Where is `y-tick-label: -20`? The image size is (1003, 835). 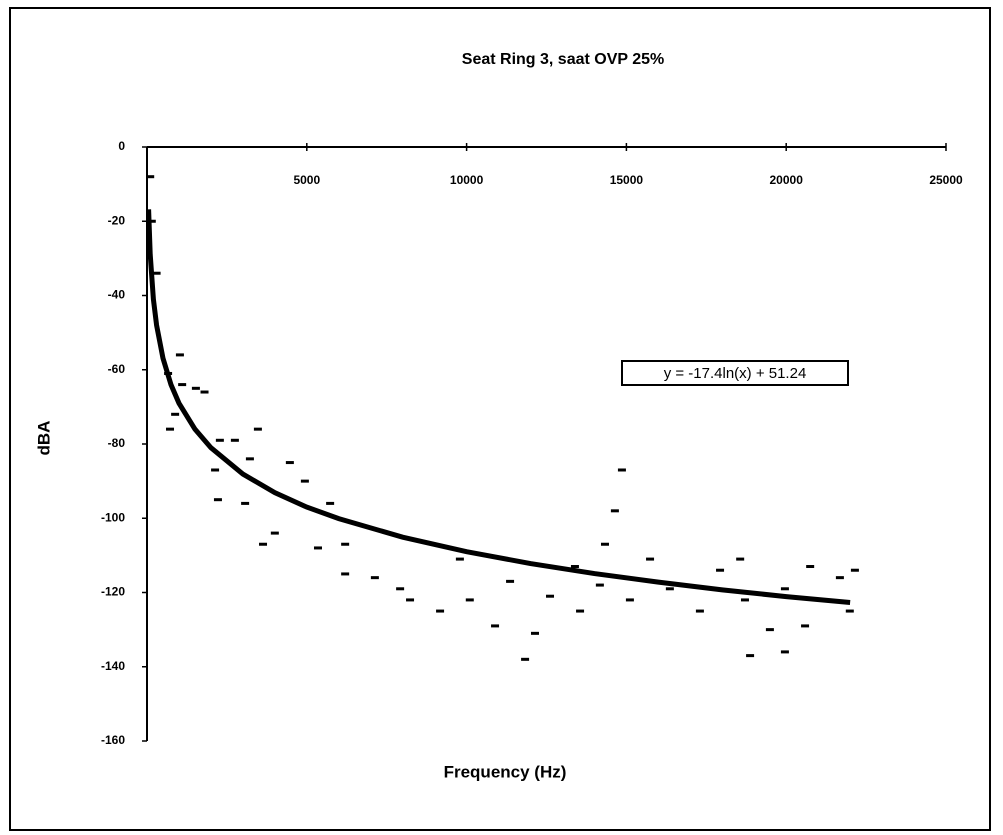 y-tick-label: -20 is located at coordinates (117, 220).